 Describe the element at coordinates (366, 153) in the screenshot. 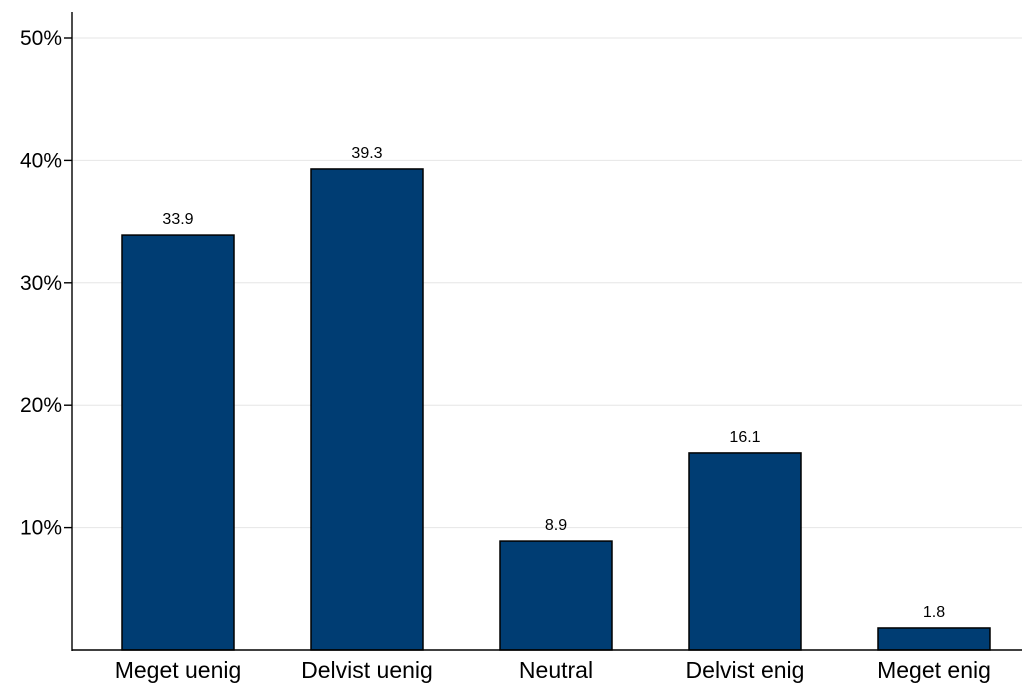

I see `data-label: 39.3` at that location.